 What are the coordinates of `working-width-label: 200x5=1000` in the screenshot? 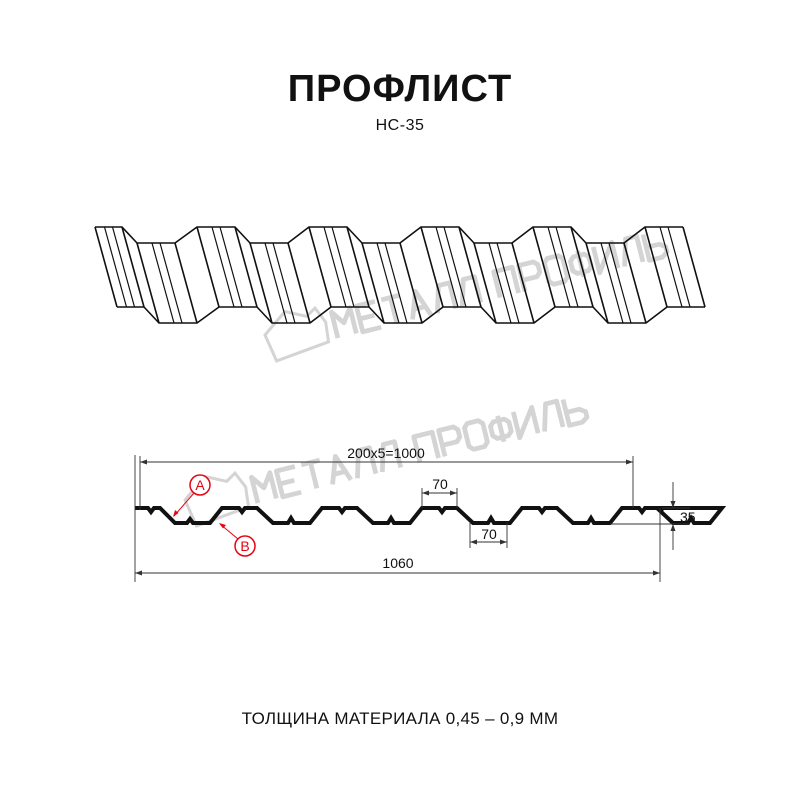 It's located at (386, 453).